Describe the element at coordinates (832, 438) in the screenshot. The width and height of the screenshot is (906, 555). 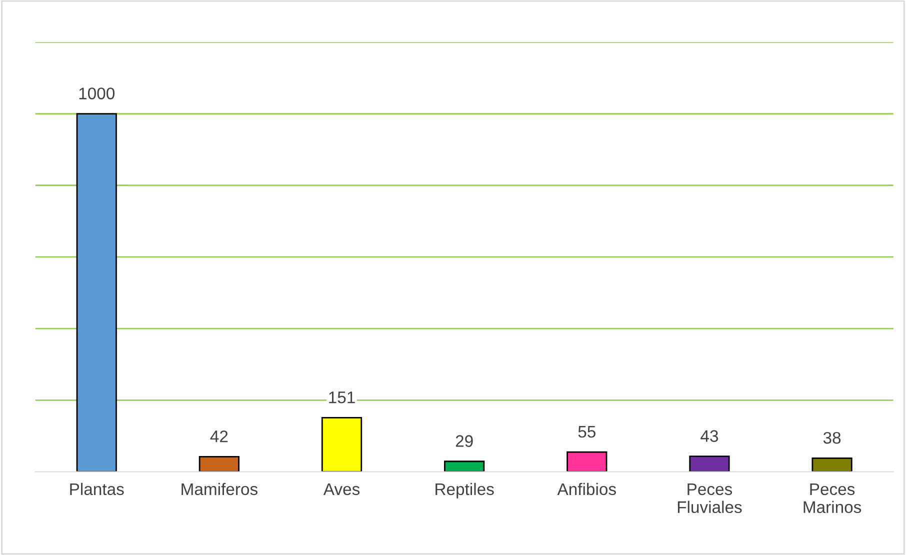
I see `data-label: 38` at that location.